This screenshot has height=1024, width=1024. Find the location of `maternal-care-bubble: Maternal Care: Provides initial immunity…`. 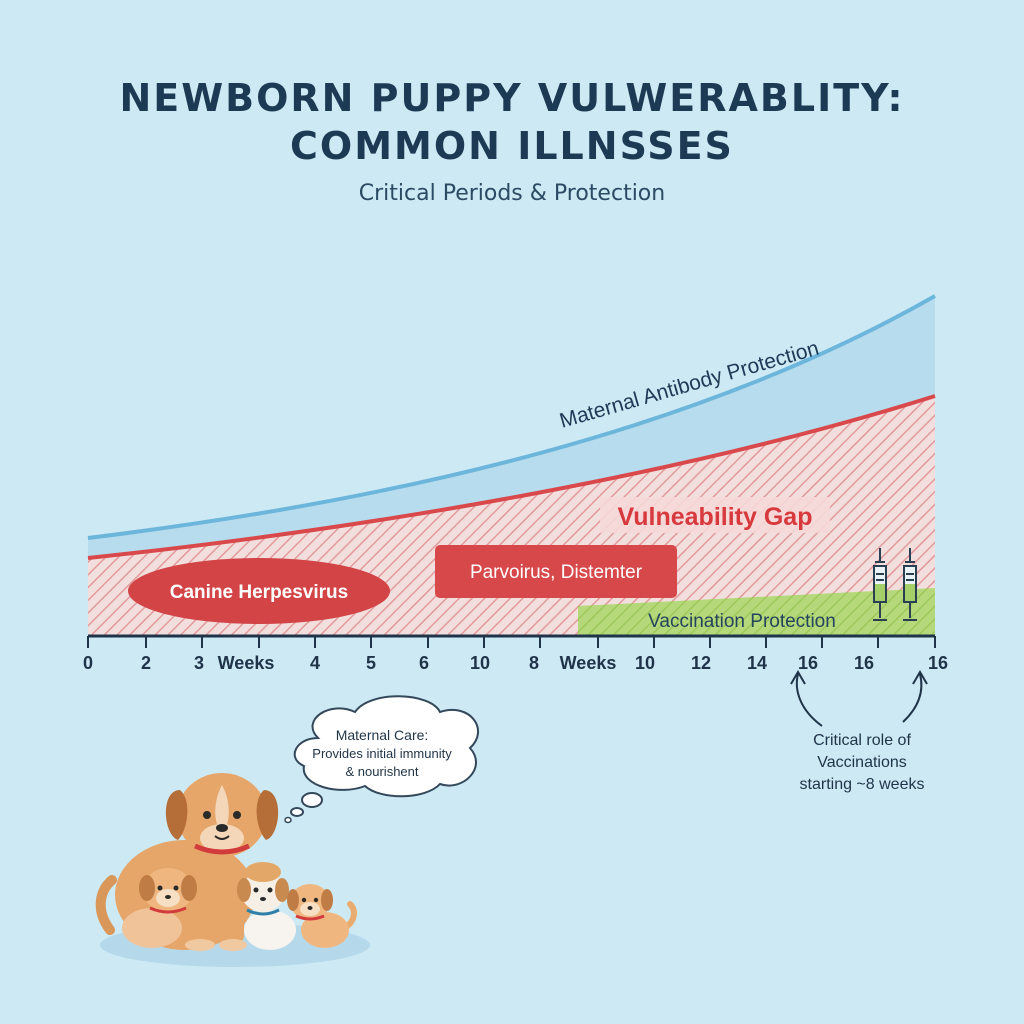

maternal-care-bubble: Maternal Care: Provides initial immunity… is located at coordinates (382, 759).